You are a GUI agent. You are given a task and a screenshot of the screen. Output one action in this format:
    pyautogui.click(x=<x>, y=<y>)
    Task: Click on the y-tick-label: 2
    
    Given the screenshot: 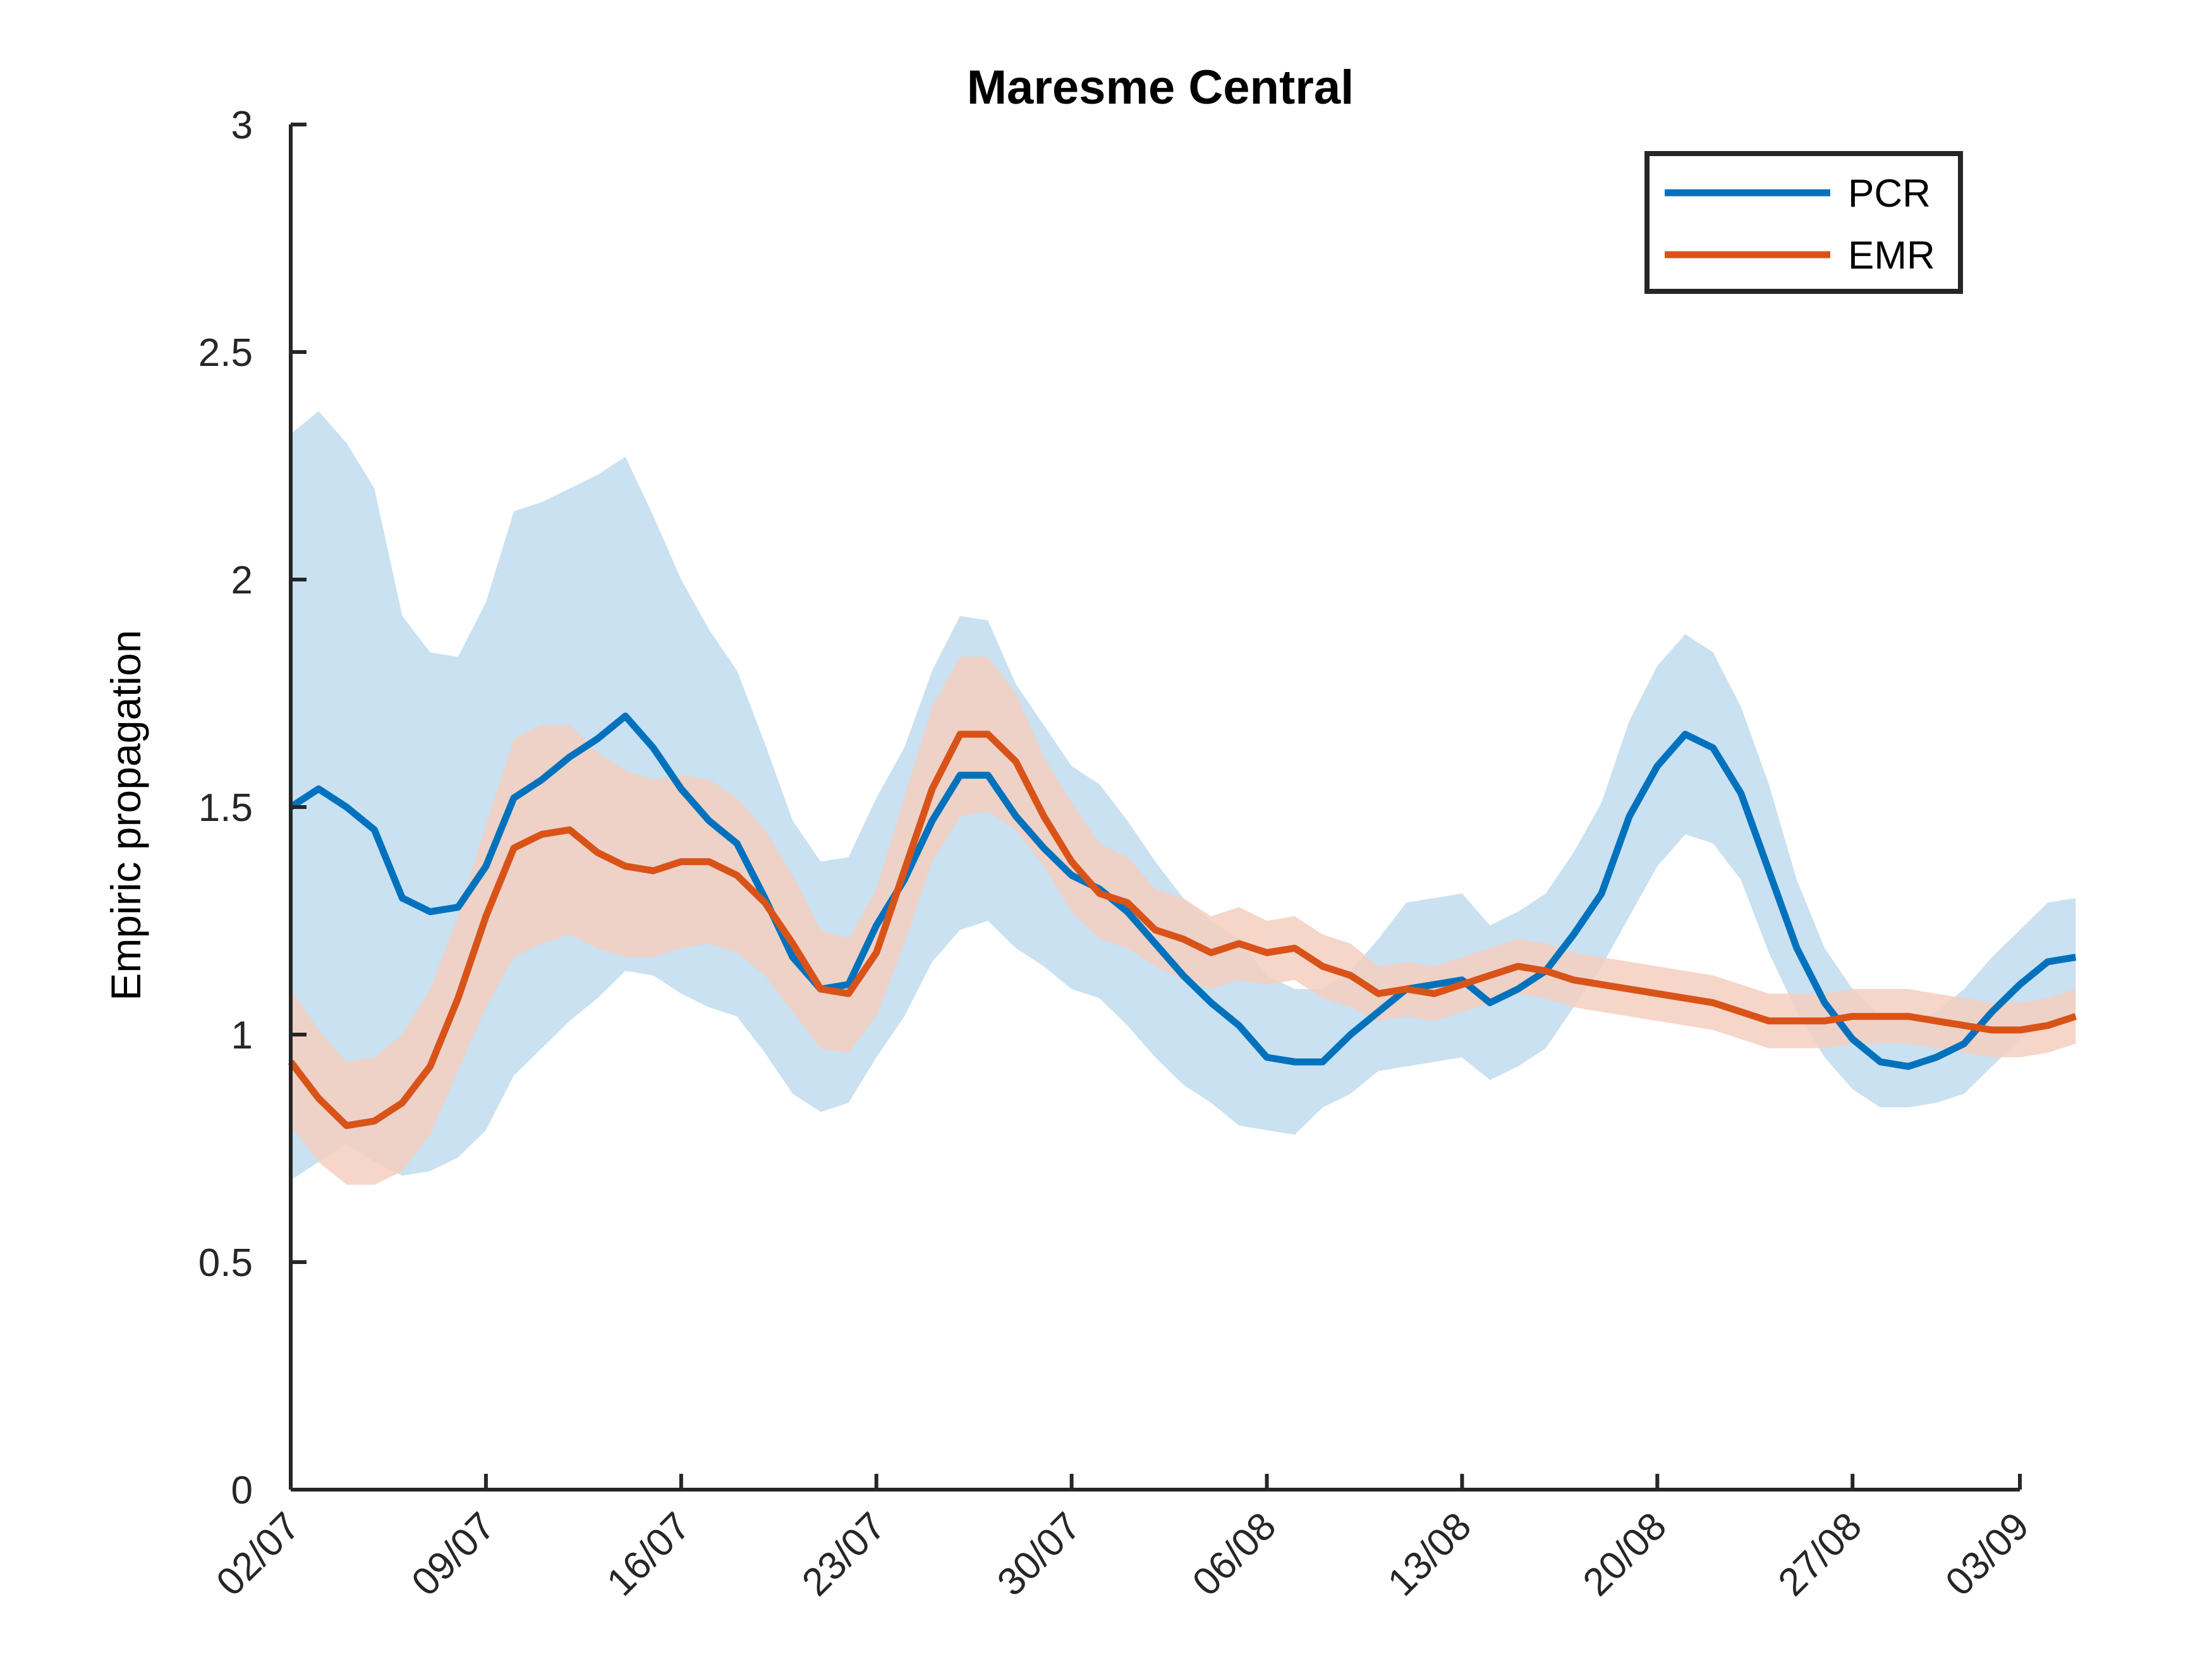 What is the action you would take?
    pyautogui.click(x=242, y=580)
    